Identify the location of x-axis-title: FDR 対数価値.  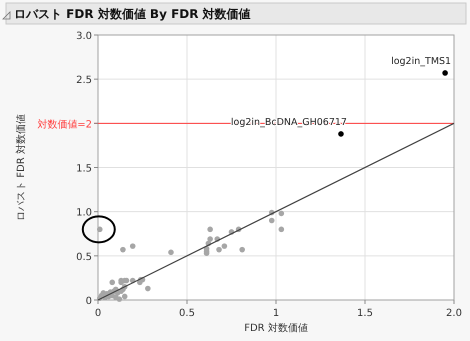
(276, 328).